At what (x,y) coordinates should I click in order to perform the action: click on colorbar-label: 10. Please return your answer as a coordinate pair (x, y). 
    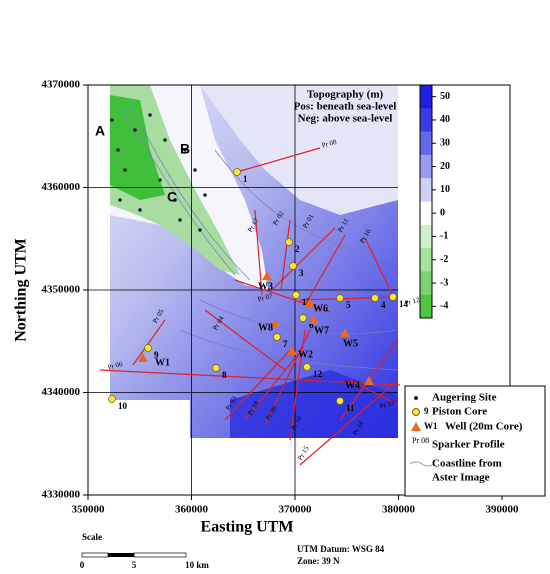
    Looking at the image, I should click on (445, 189).